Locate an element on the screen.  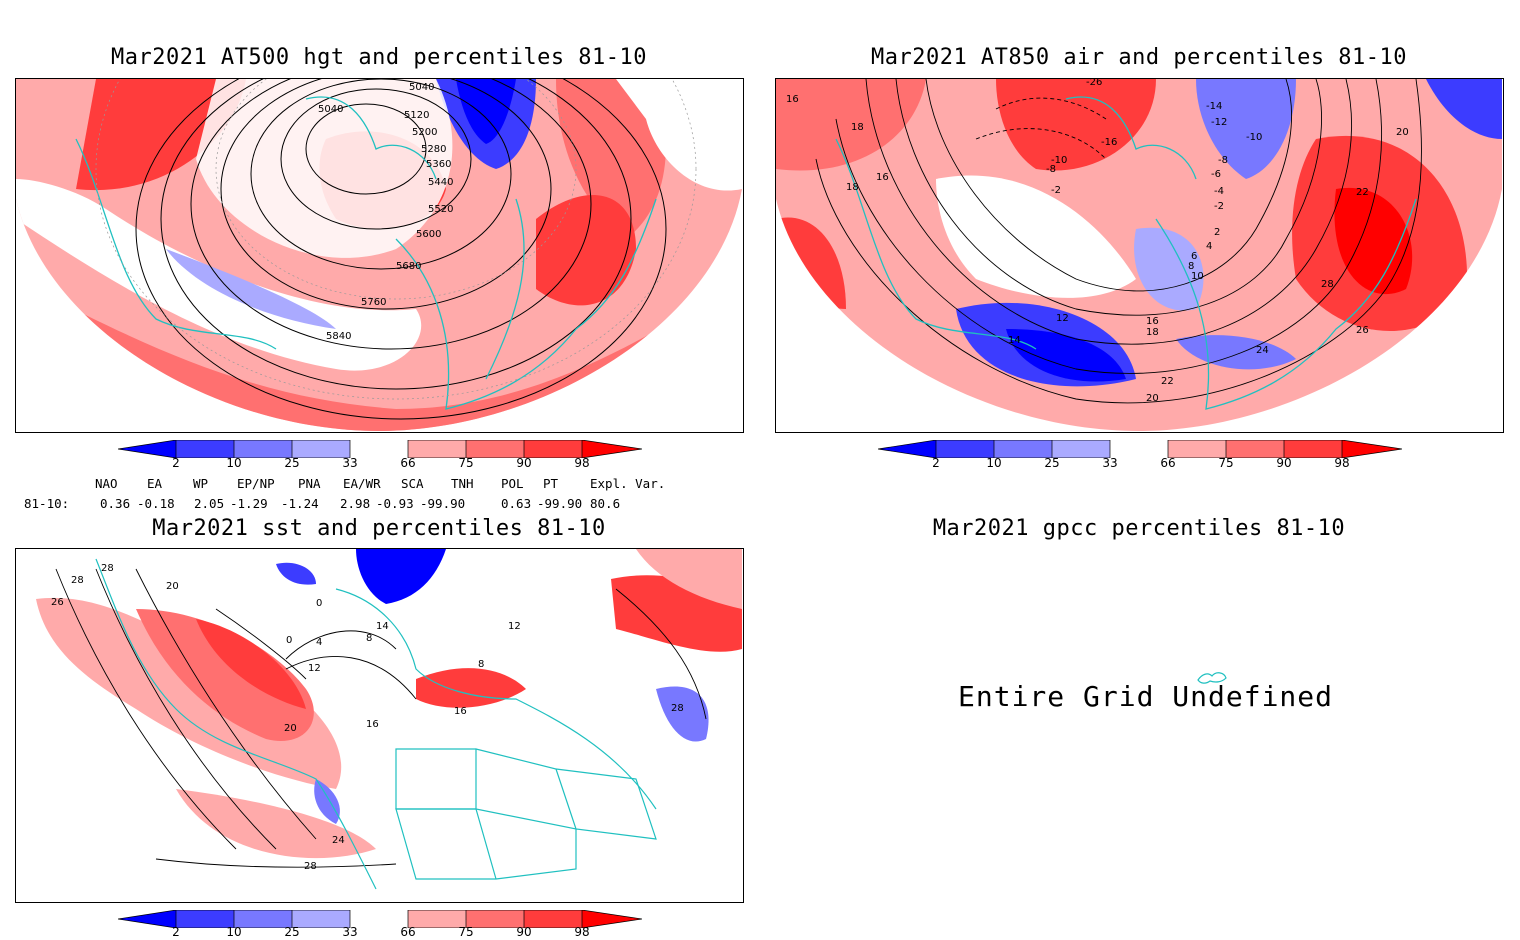
hgt-panel-title: Mar2021 AT500 hgt and percentiles 81-10 is located at coordinates (379, 57).